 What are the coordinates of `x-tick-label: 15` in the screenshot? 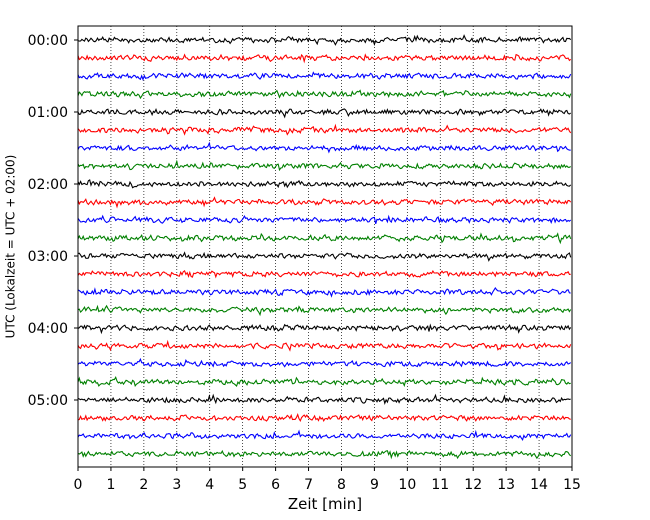 It's located at (572, 485).